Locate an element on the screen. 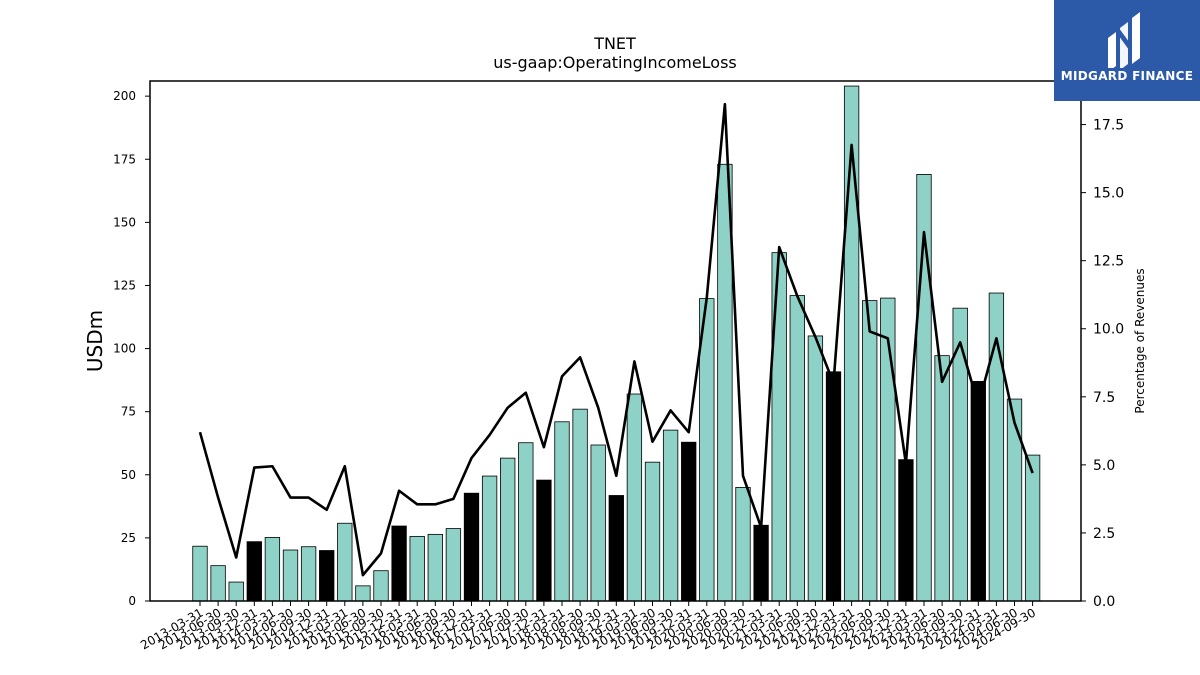  y2-tick-label-5.0: 5.0 is located at coordinates (1104, 466).